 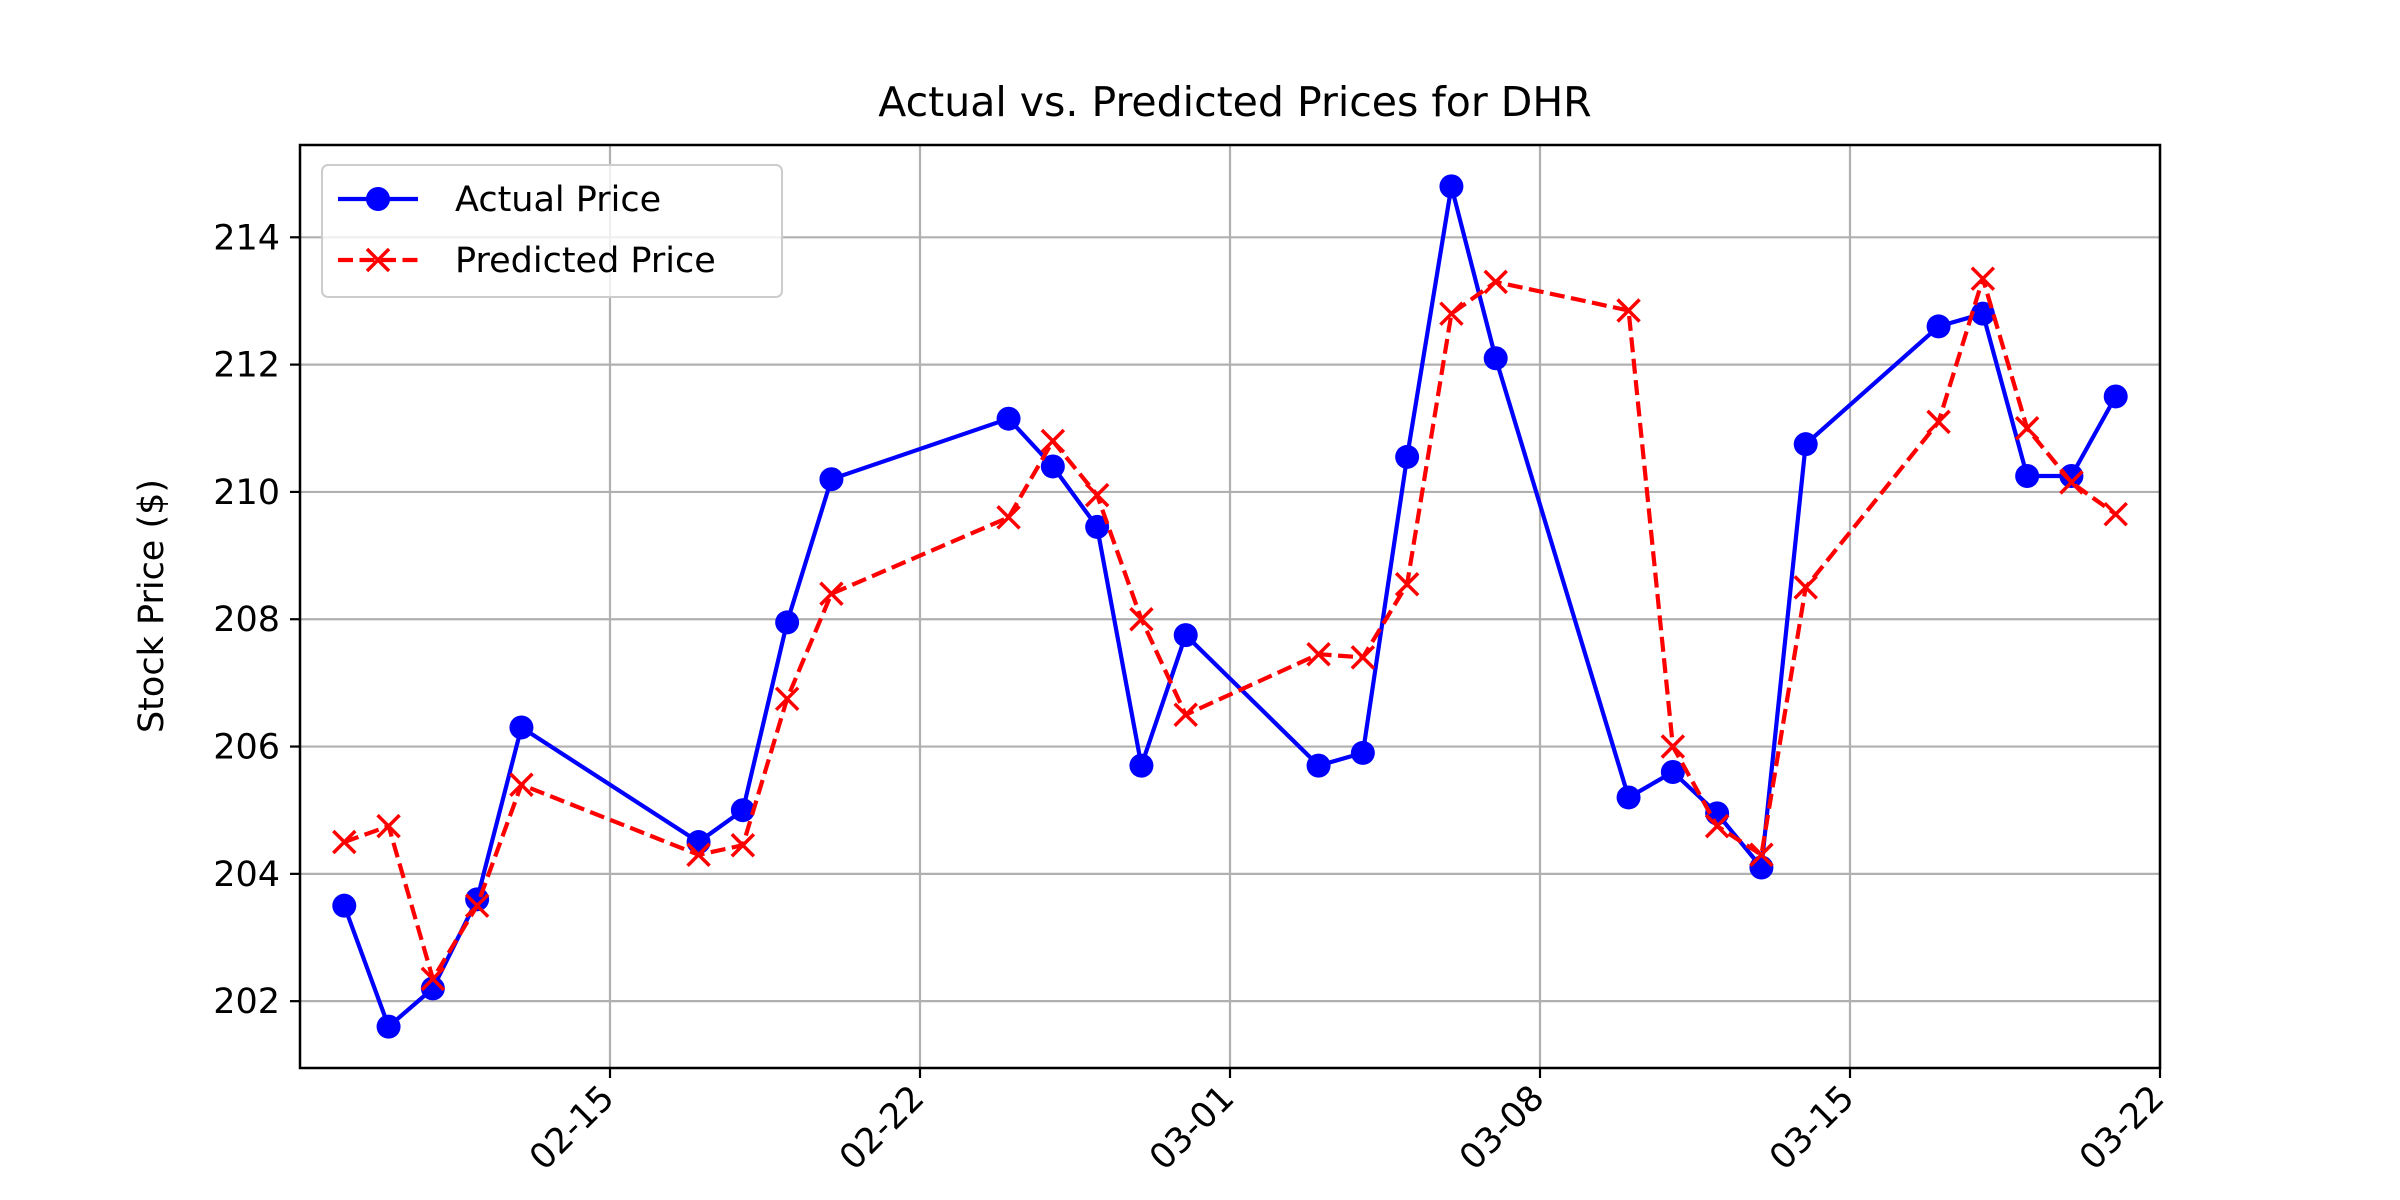 I want to click on y-tick-label: 210, so click(x=246, y=493).